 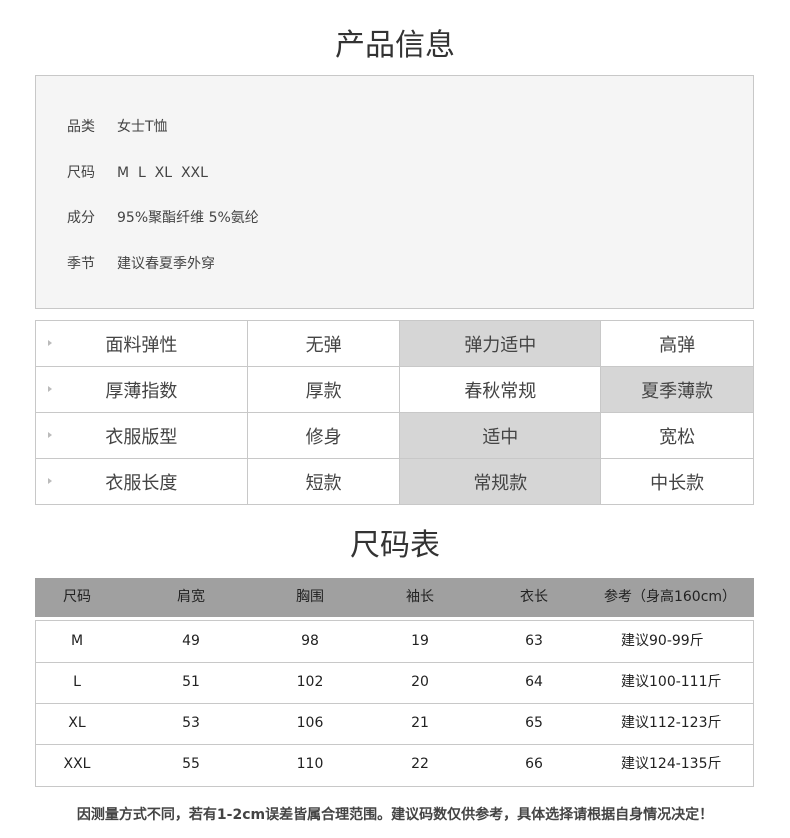 What do you see at coordinates (534, 764) in the screenshot?
I see `table-cell: 66` at bounding box center [534, 764].